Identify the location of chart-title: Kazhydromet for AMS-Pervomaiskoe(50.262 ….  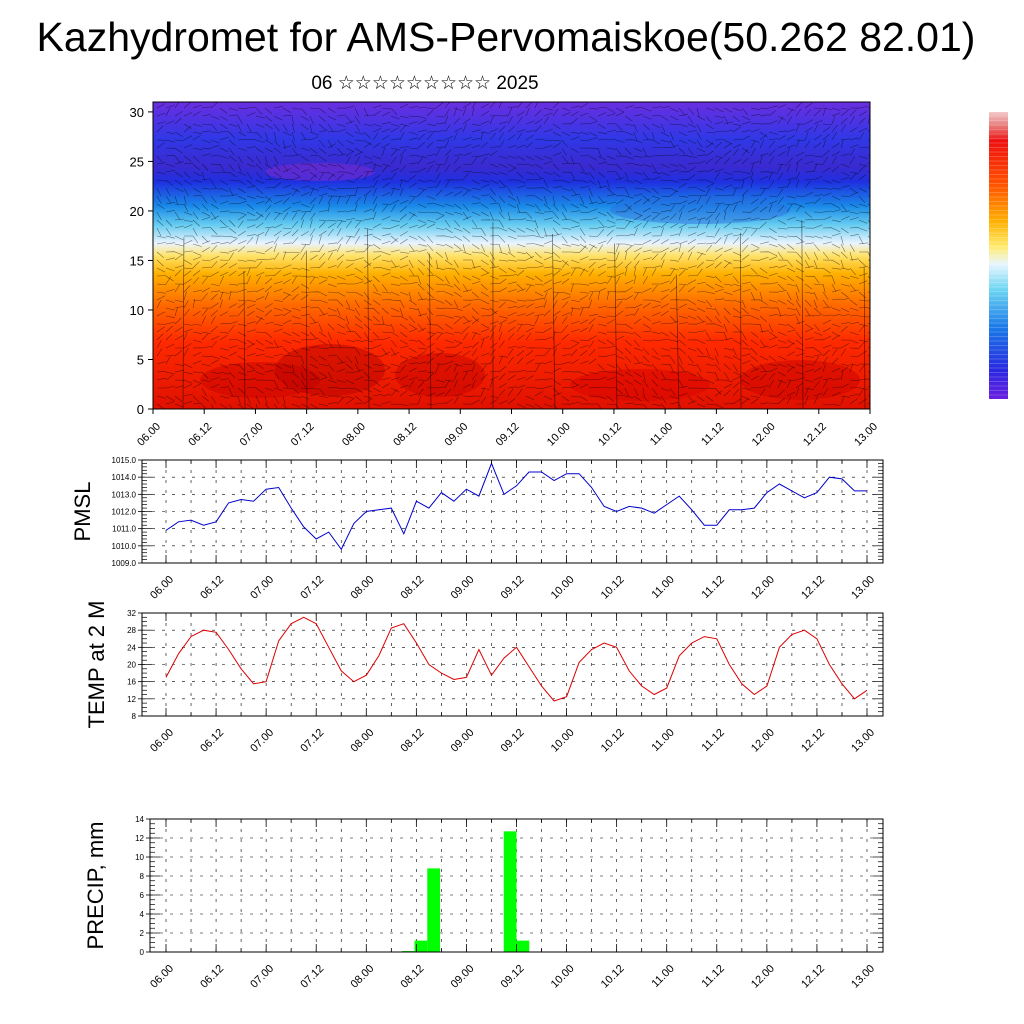
(506, 37).